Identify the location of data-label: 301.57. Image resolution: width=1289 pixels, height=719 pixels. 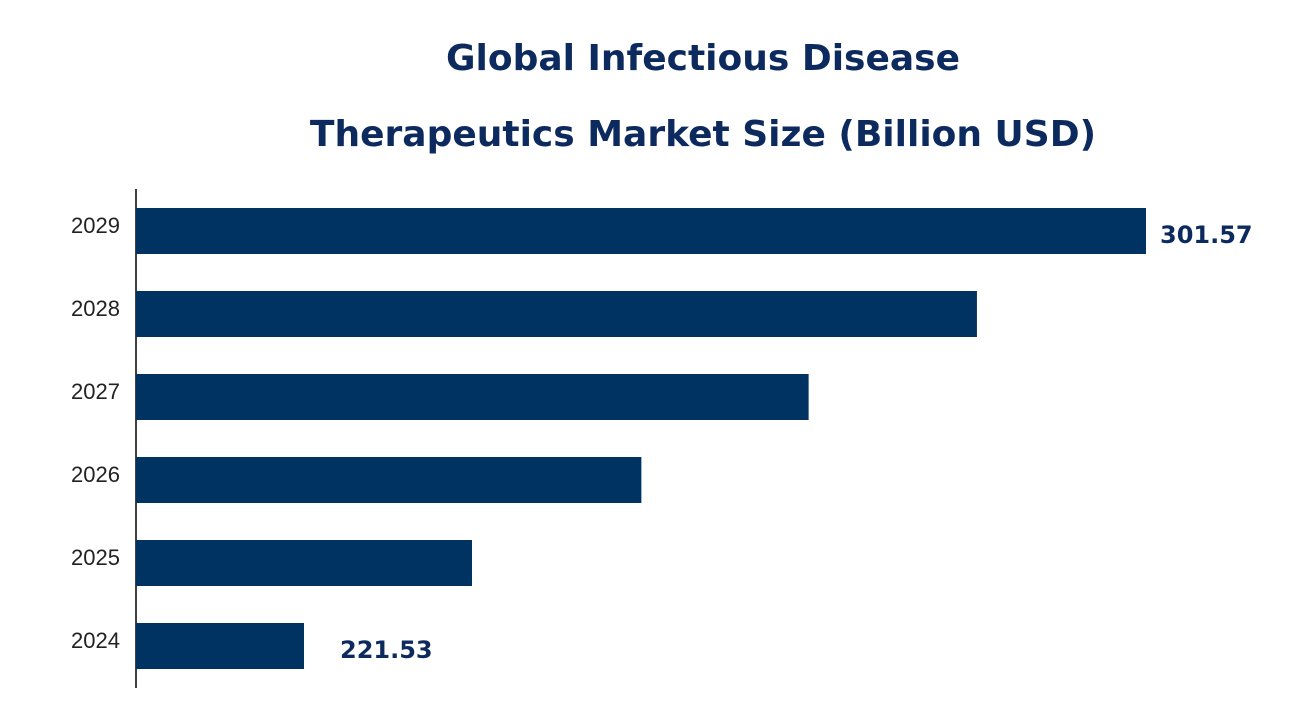
(1206, 235).